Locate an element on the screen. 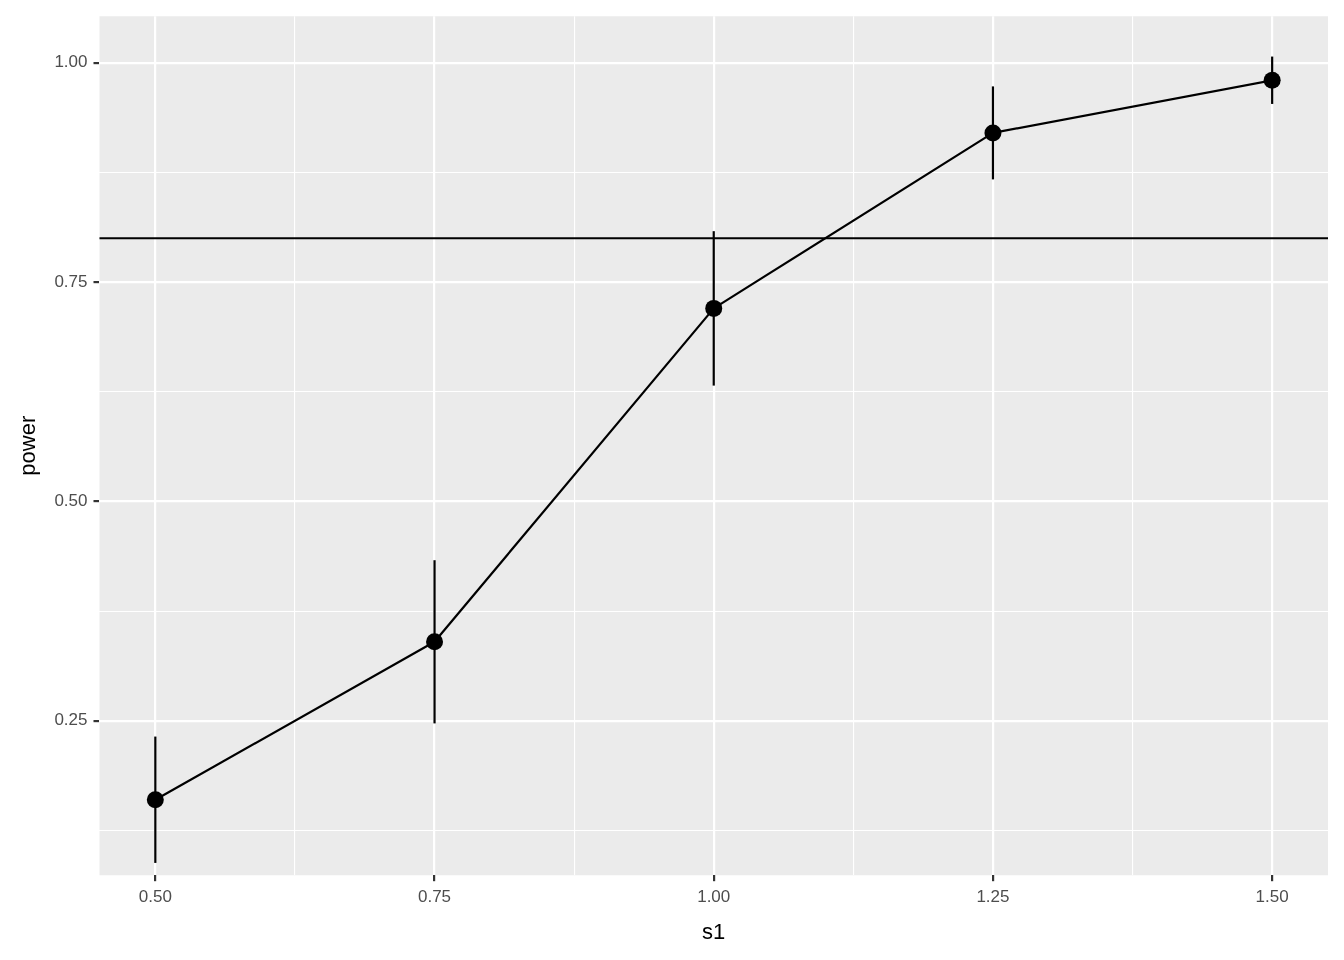  x-tick-label: 1.00 is located at coordinates (714, 897).